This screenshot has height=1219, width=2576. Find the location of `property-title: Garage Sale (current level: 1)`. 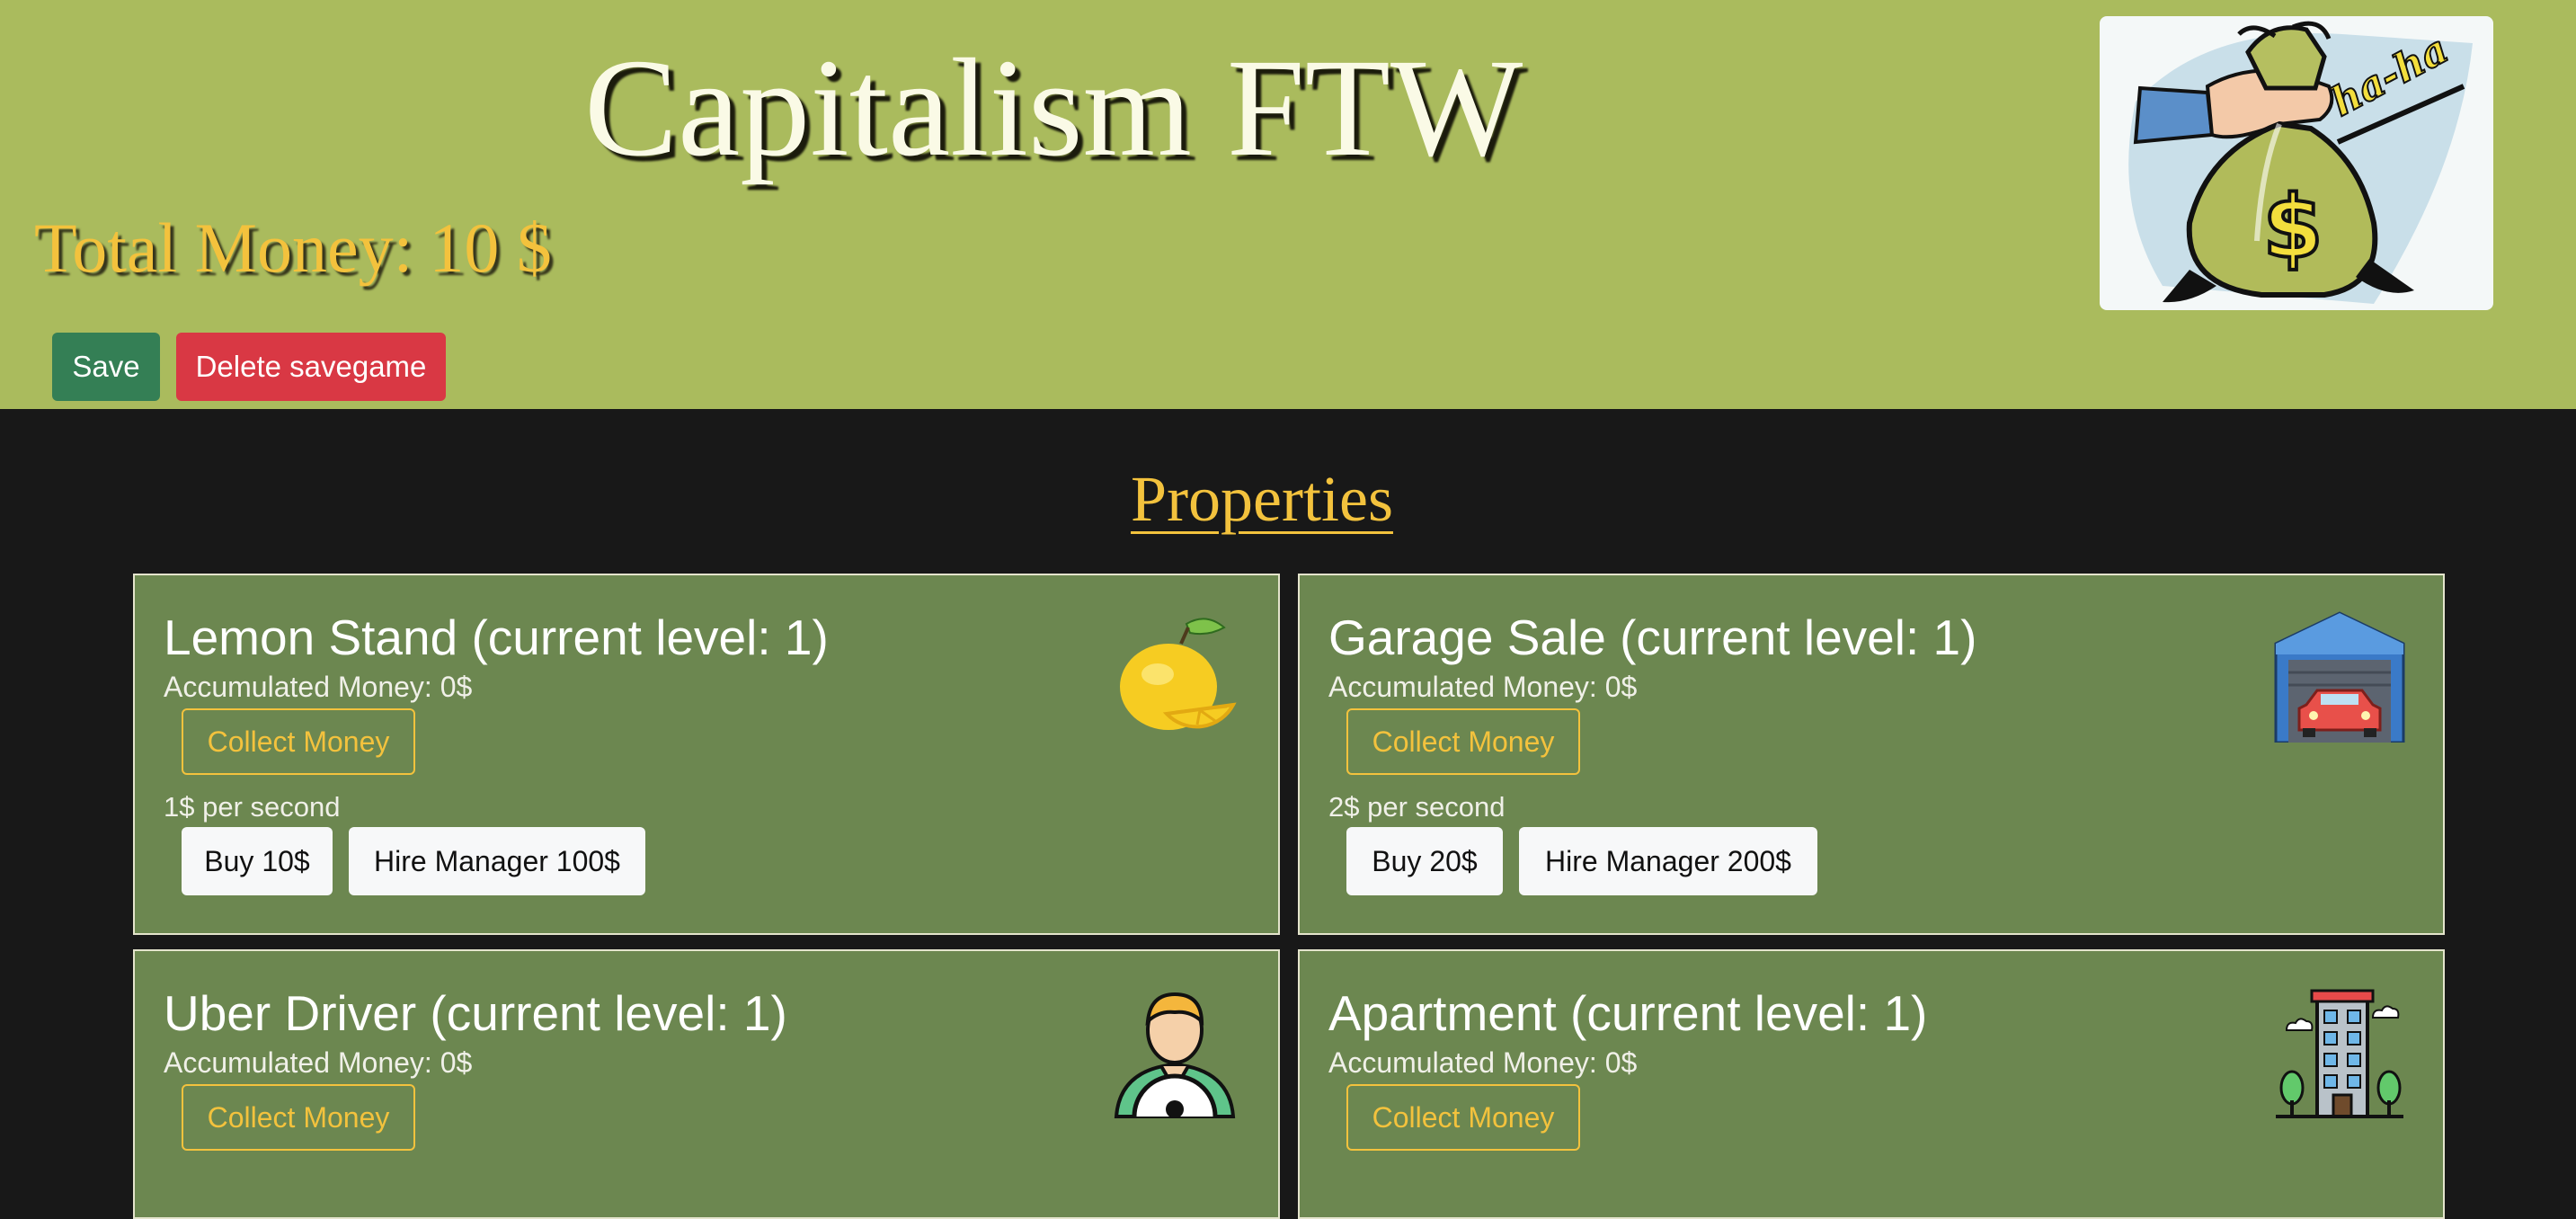

property-title: Garage Sale (current level: 1) is located at coordinates (1652, 637).